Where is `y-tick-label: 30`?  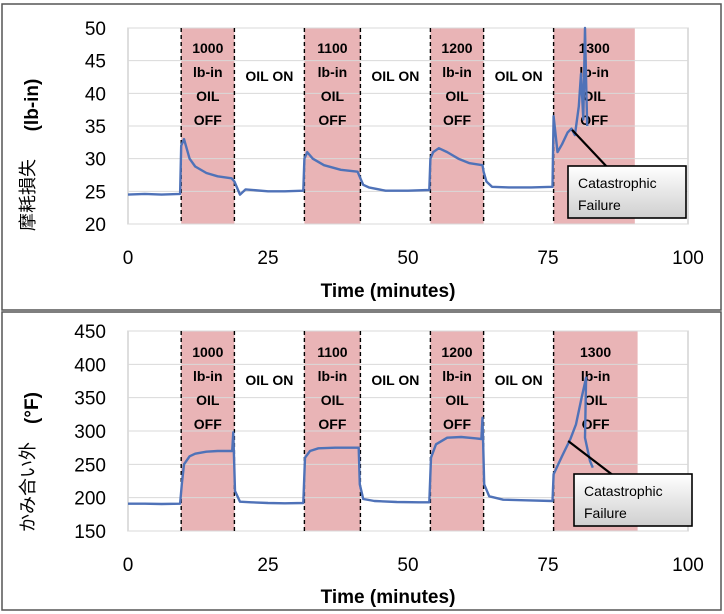 y-tick-label: 30 is located at coordinates (95, 160).